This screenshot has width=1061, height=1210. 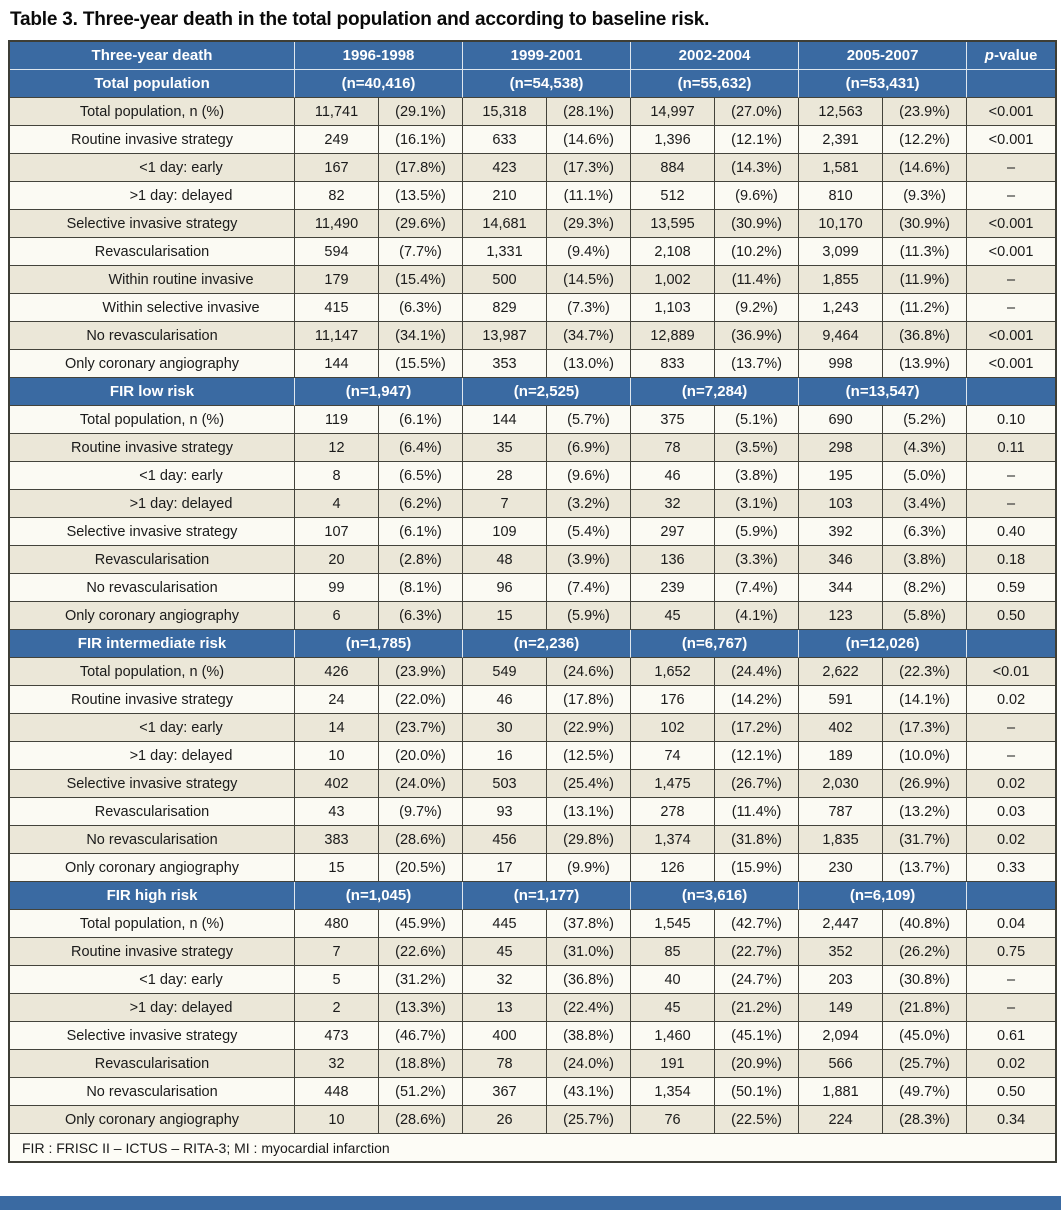 What do you see at coordinates (925, 252) in the screenshot?
I see `pct-value-cell: (11.3%)` at bounding box center [925, 252].